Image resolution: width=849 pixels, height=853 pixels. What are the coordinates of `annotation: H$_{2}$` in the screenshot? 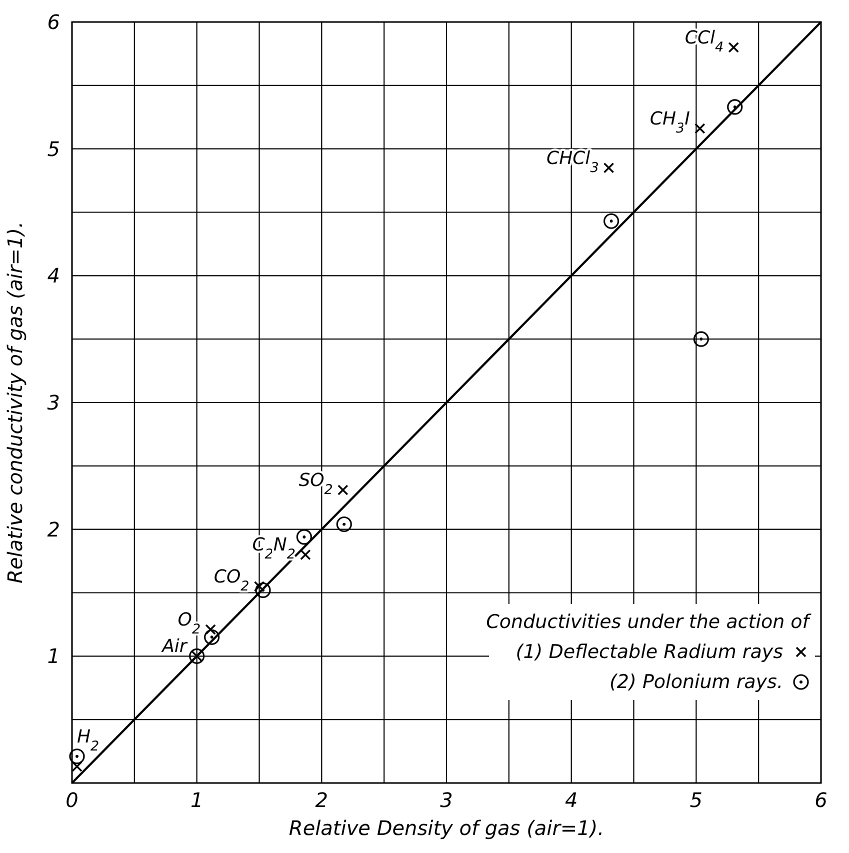 It's located at (88, 740).